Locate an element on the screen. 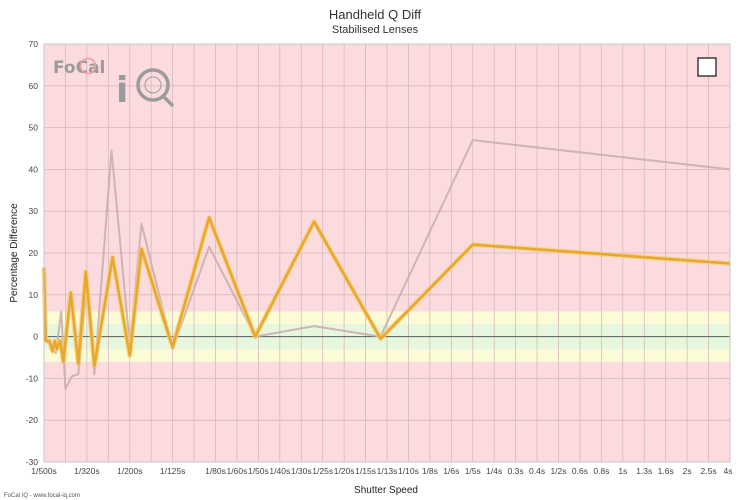  x-tick-label: 1/200s is located at coordinates (130, 471).